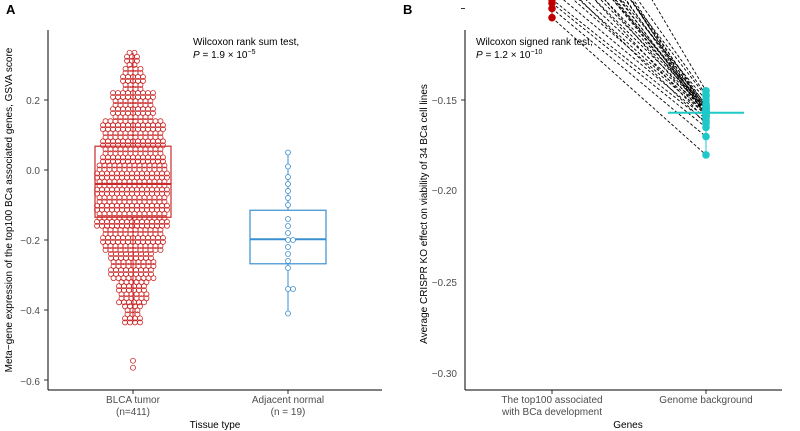 This screenshot has height=431, width=800. Describe the element at coordinates (133, 412) in the screenshot. I see `panel-a-xtick-sublabel-tumor: (n=411)` at that location.